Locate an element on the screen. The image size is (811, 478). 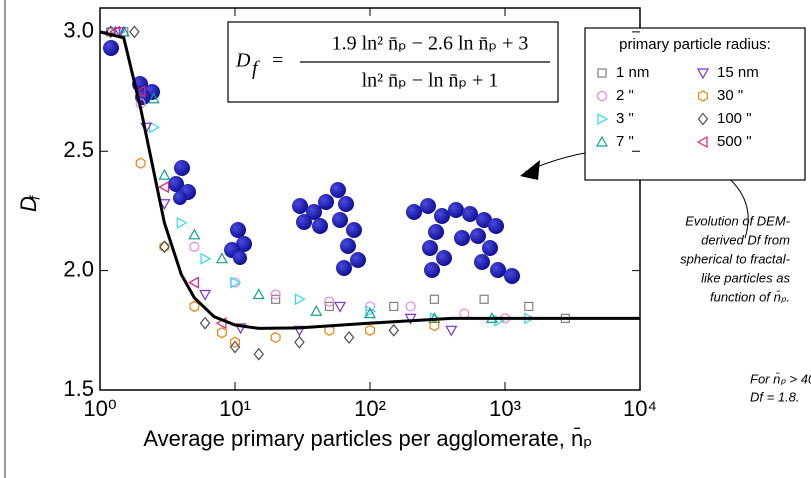
annotation-line: like particles as is located at coordinates (745, 277).